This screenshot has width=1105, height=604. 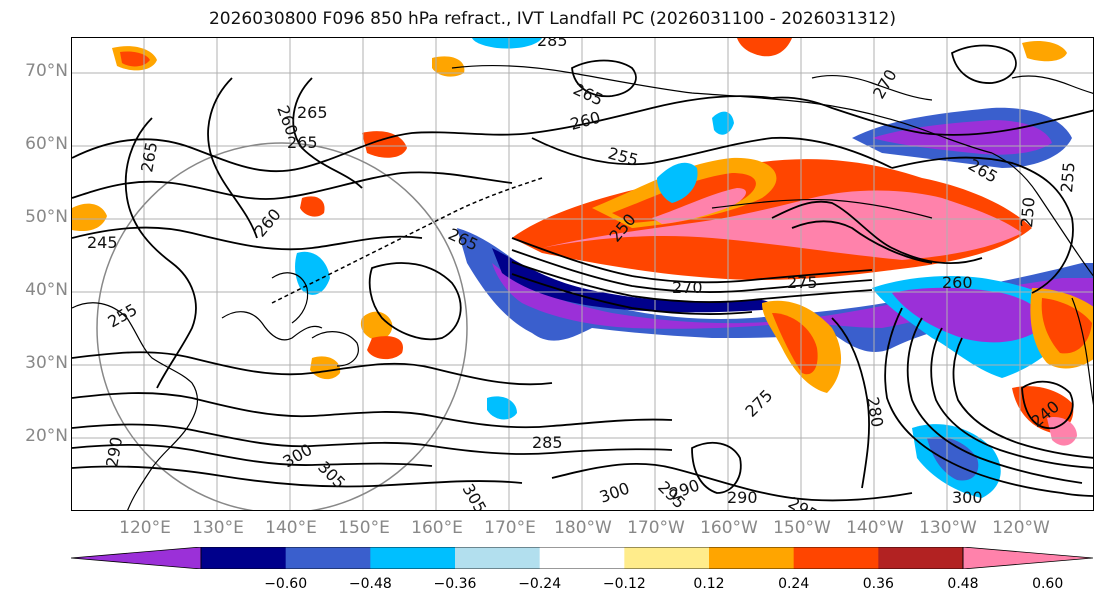 I want to click on dashed-front, so click(x=407, y=240).